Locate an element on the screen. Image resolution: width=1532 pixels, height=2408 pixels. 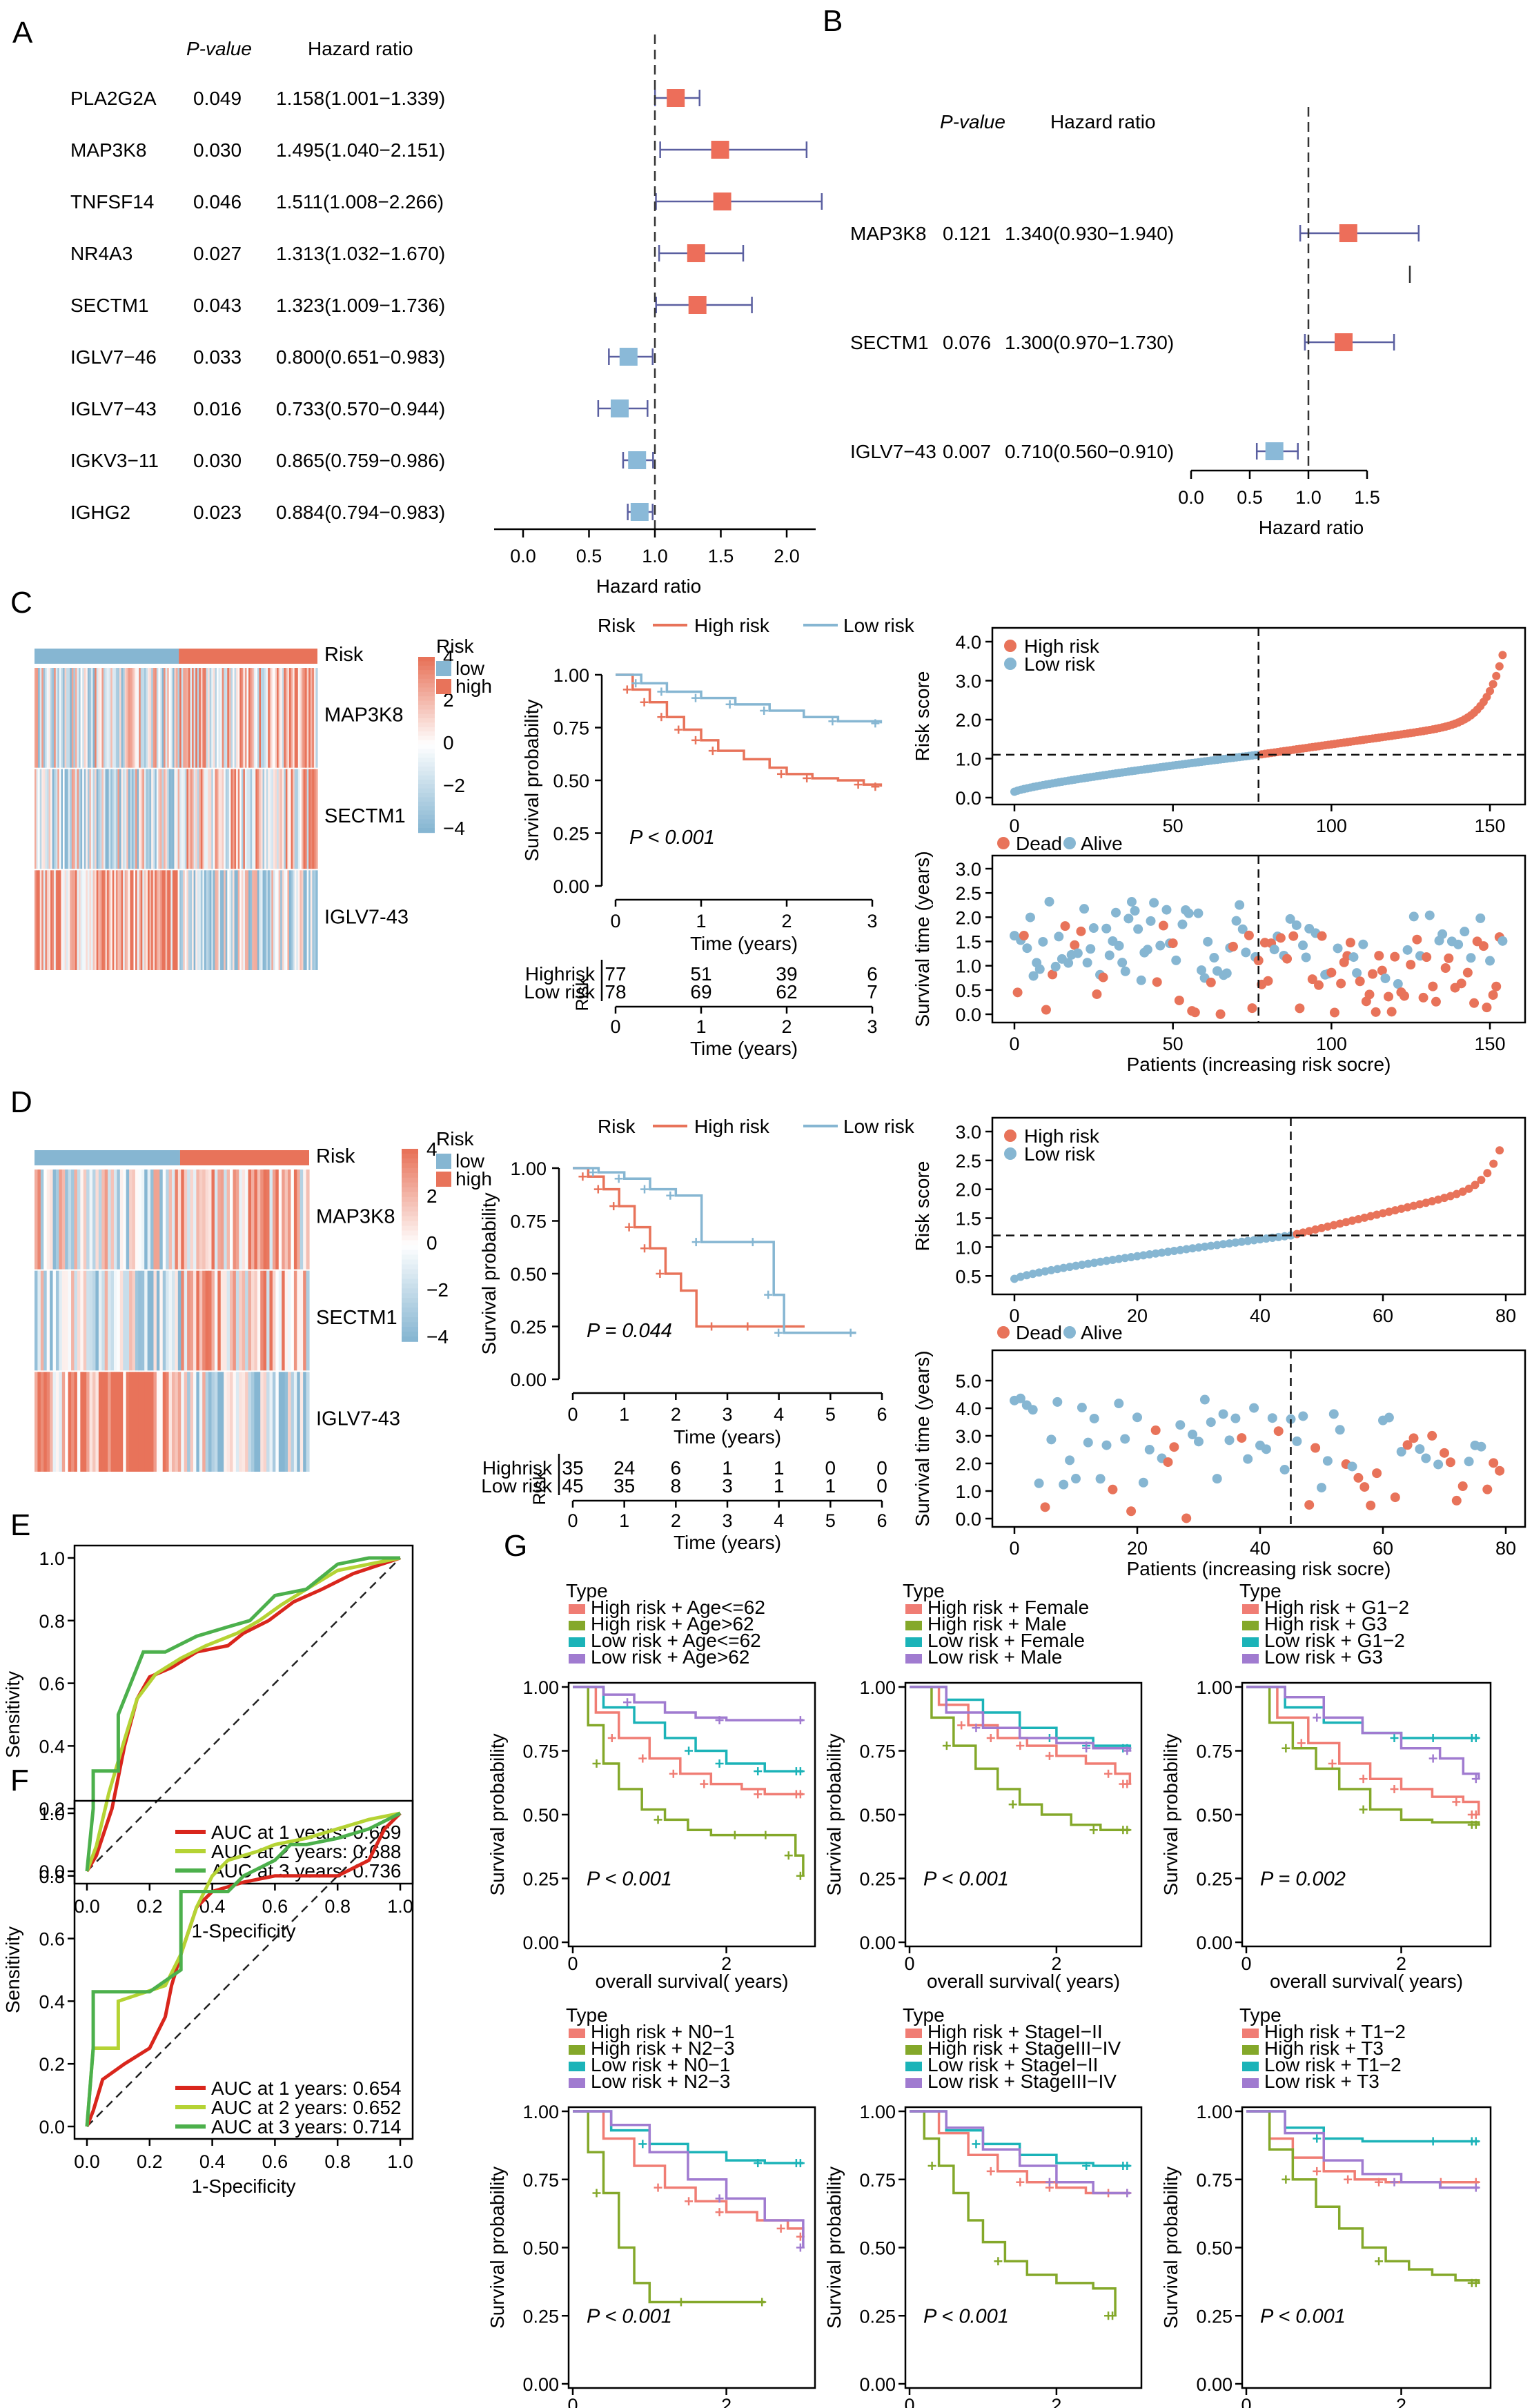
hr-value: 0.800(0.651−0.983) is located at coordinates (360, 357).